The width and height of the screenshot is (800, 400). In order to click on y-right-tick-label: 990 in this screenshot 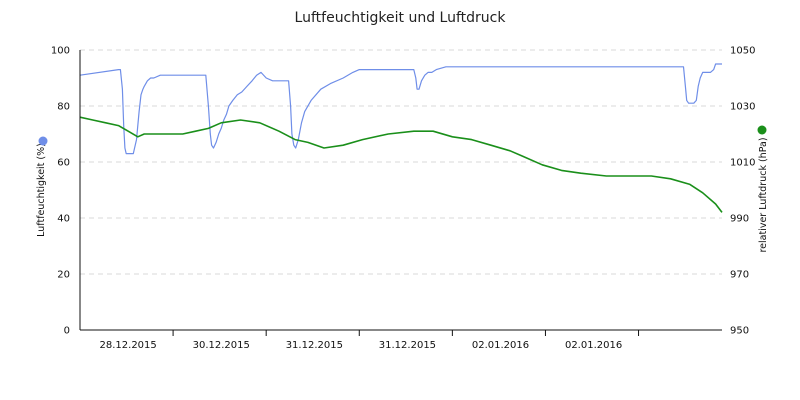, I will do `click(739, 219)`.